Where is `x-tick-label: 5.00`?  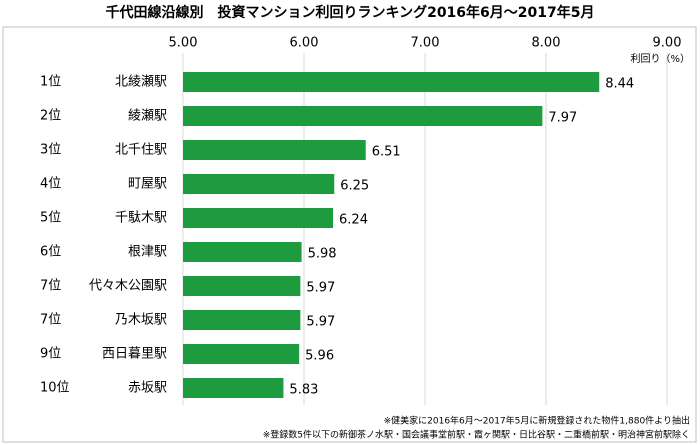
x-tick-label: 5.00 is located at coordinates (183, 43).